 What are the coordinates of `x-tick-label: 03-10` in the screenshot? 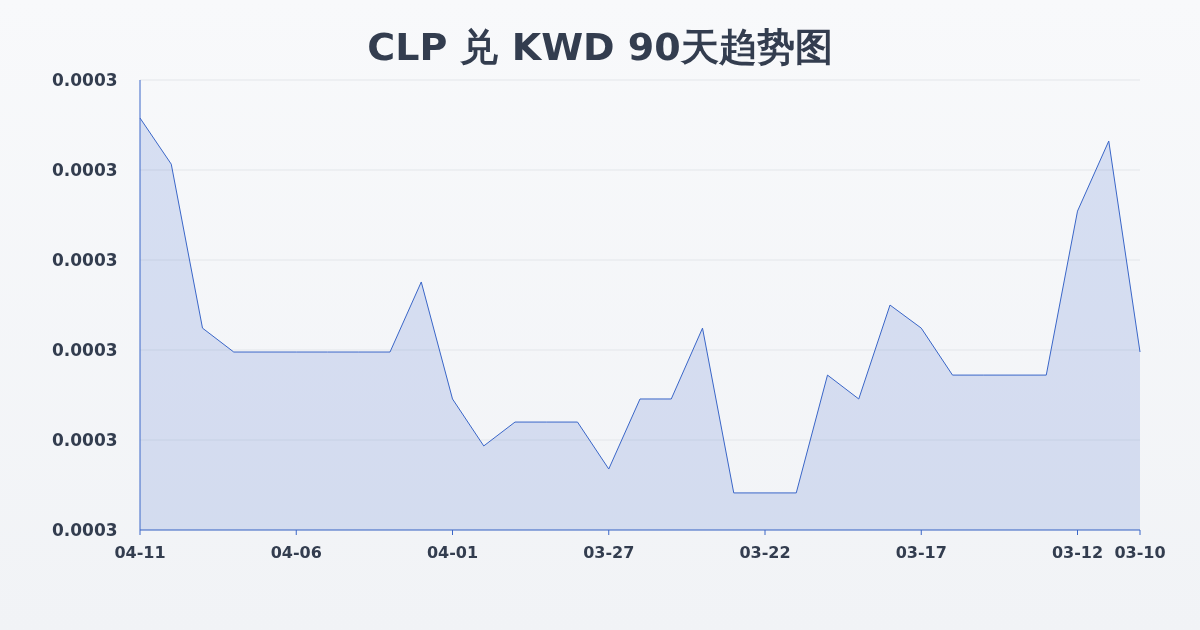 It's located at (1140, 552).